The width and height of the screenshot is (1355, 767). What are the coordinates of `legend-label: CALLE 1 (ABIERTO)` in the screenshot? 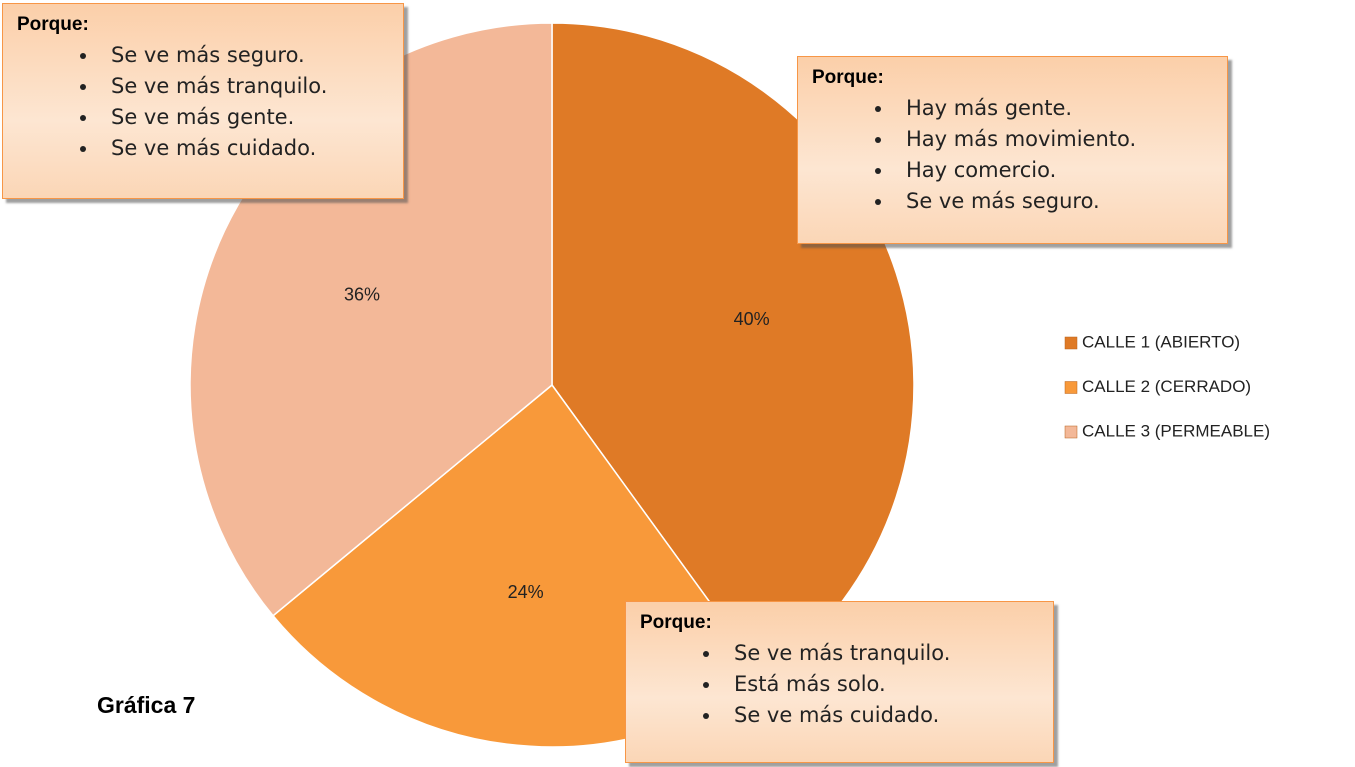 It's located at (1161, 341).